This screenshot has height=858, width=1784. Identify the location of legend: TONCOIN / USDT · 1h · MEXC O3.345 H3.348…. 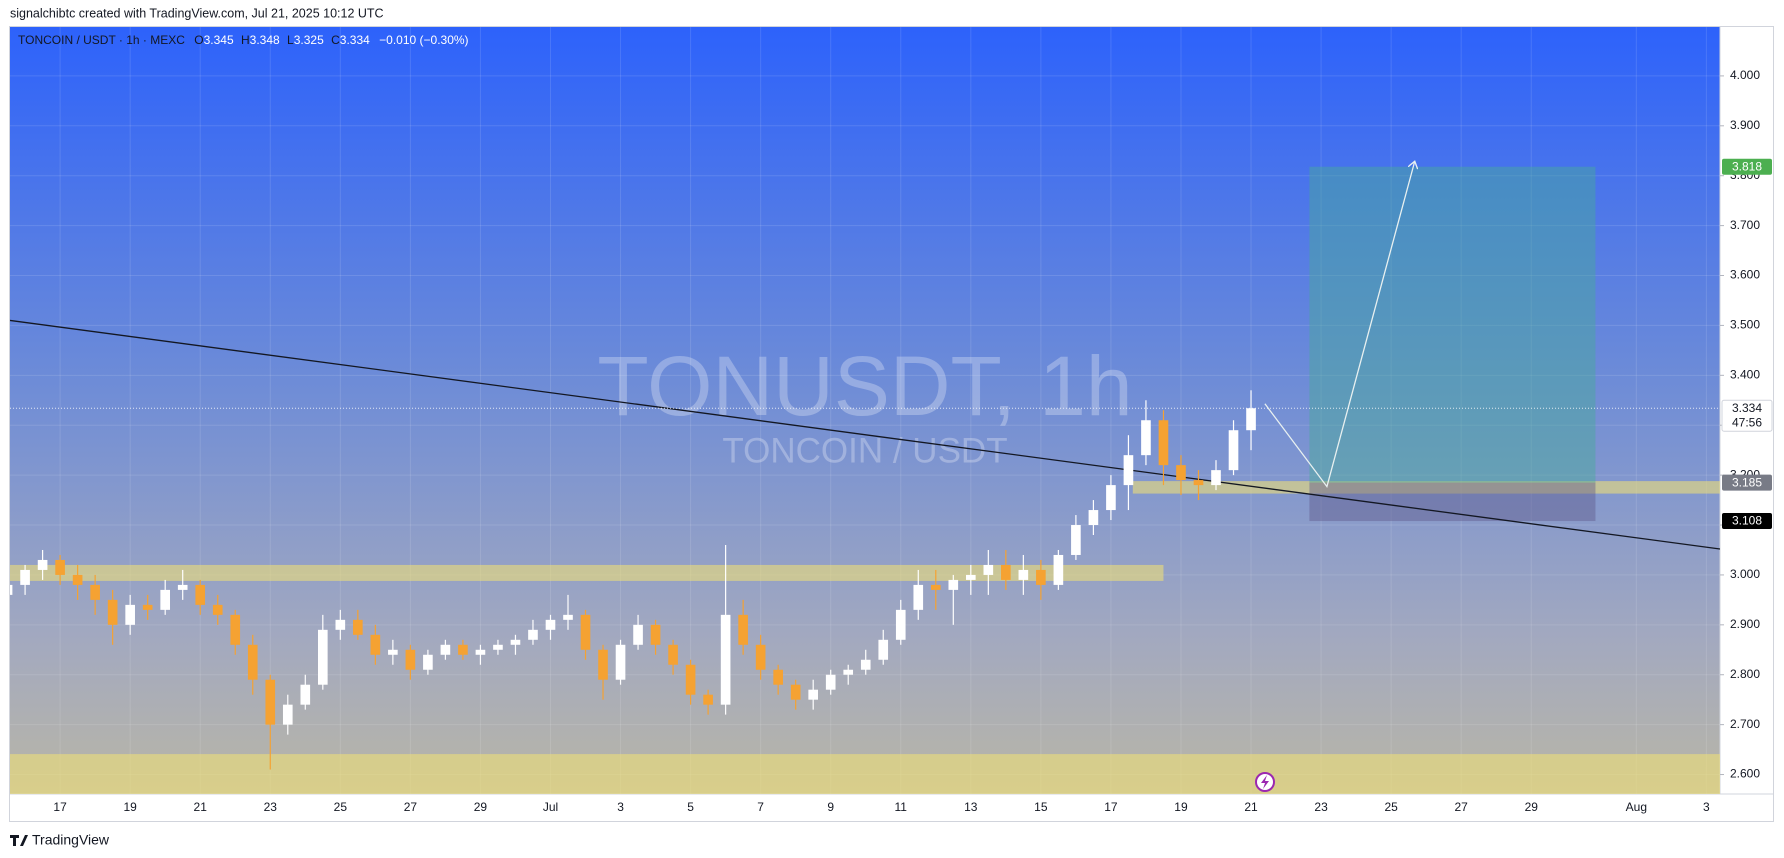
(243, 40).